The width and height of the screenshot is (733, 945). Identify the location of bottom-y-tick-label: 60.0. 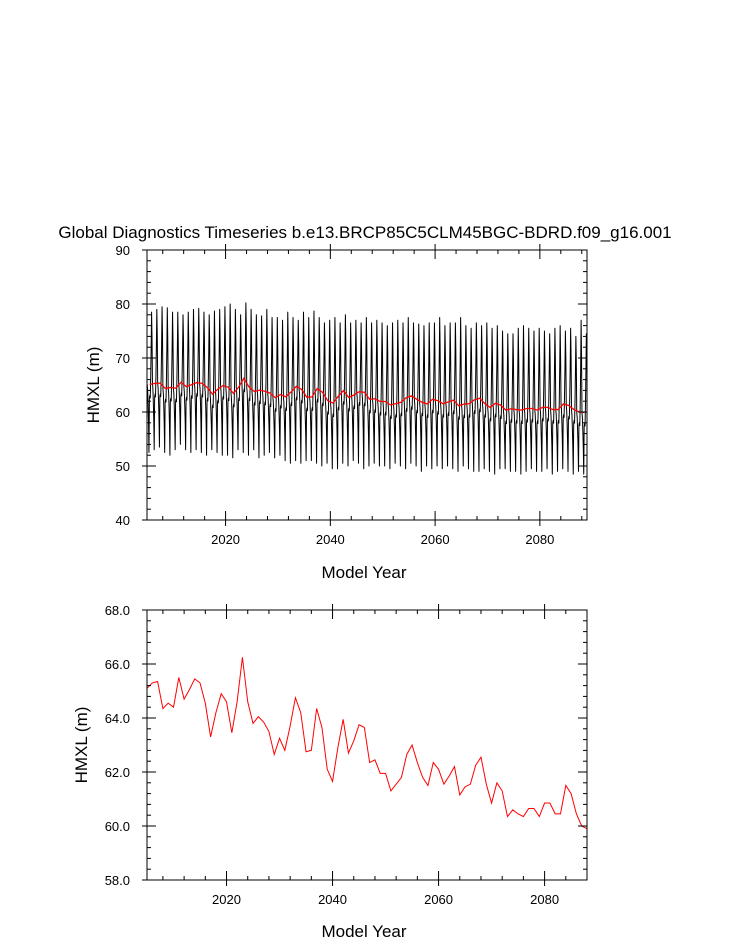
(117, 826).